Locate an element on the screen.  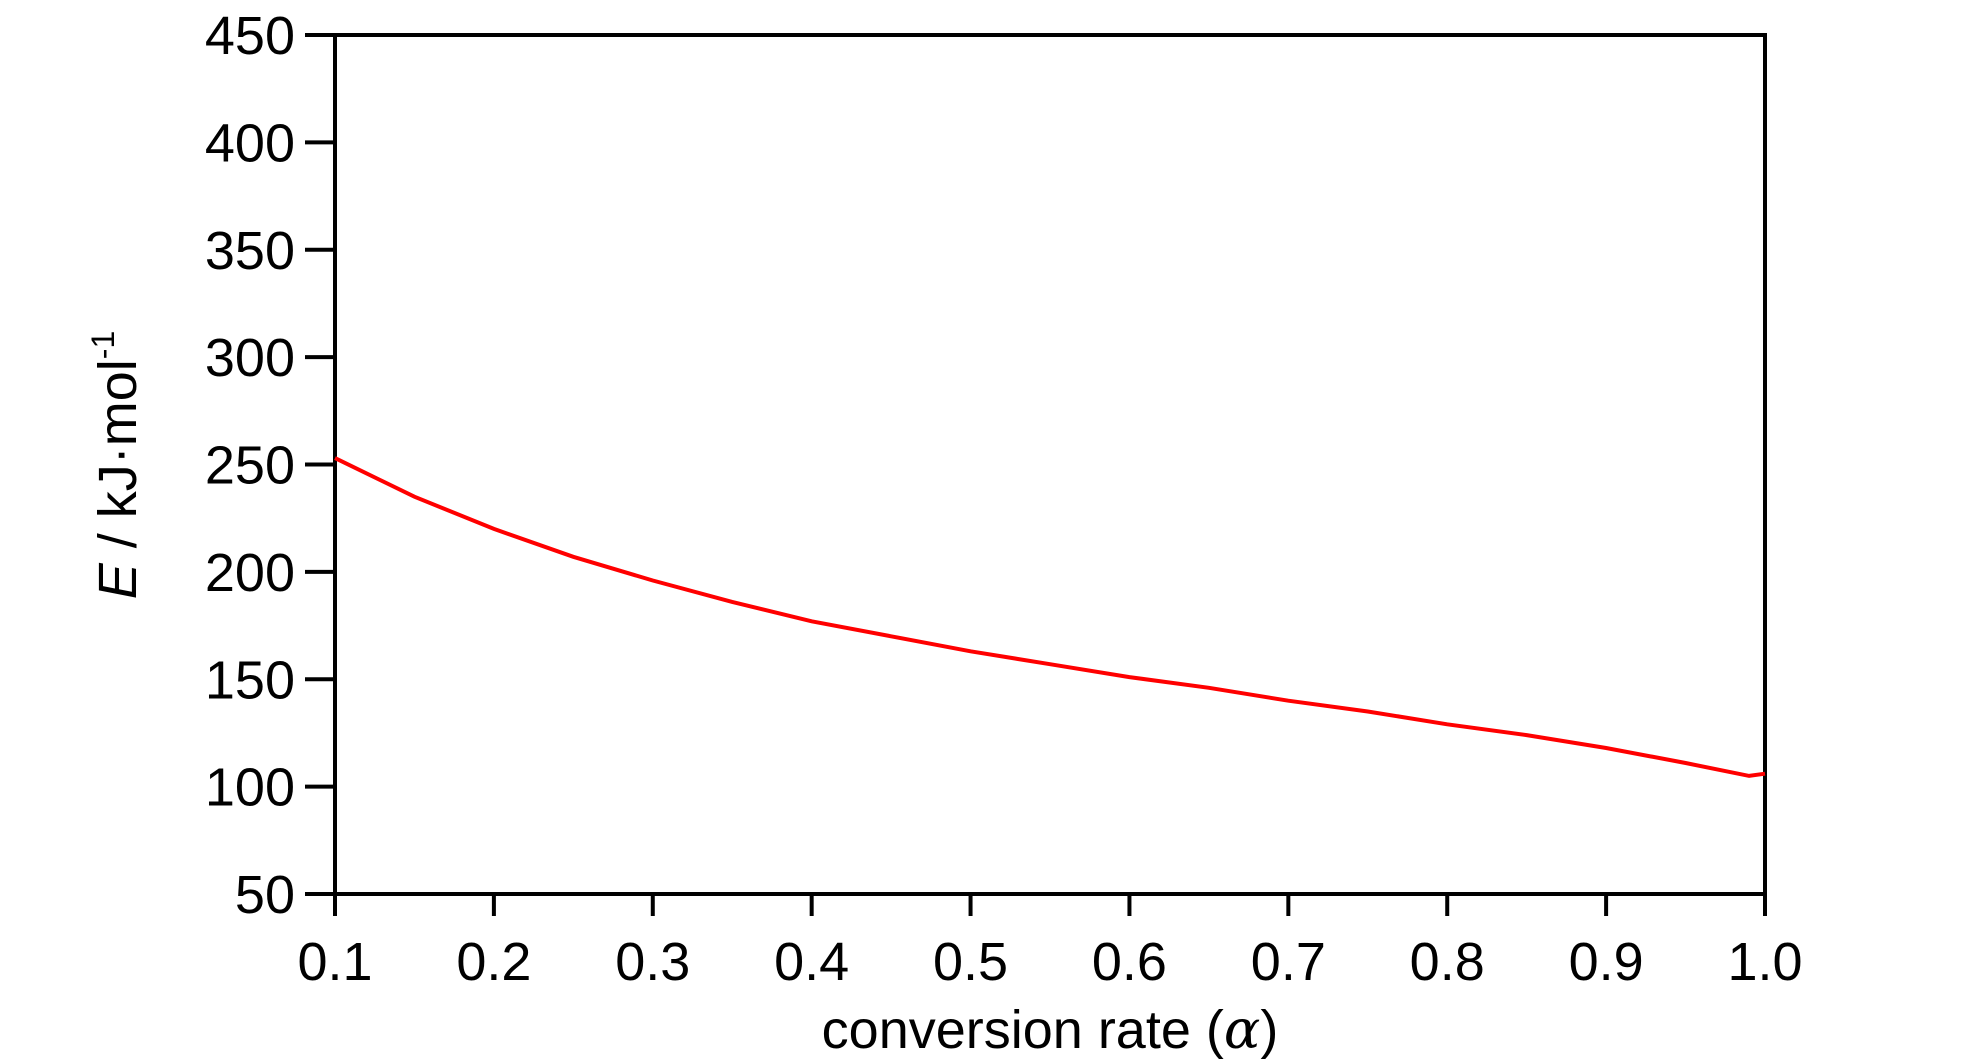
y-axis-ticks: 50 100 150 200 250 300 350 400 450 is located at coordinates (270, 465).